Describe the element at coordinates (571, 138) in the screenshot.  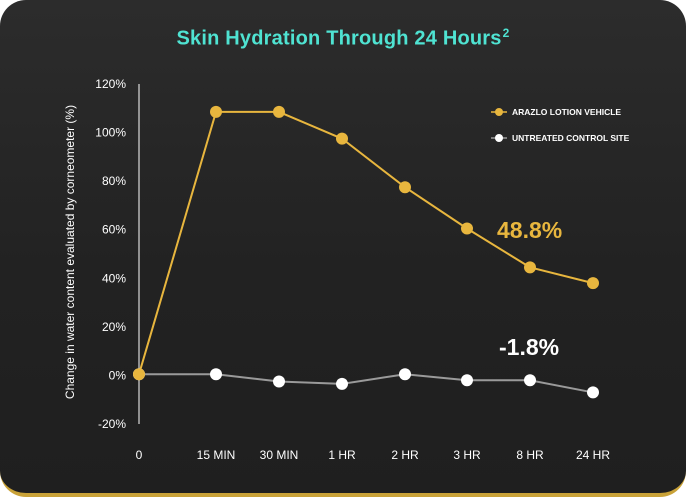
I see `legend-label: UNTREATED CONTROL SITE` at that location.